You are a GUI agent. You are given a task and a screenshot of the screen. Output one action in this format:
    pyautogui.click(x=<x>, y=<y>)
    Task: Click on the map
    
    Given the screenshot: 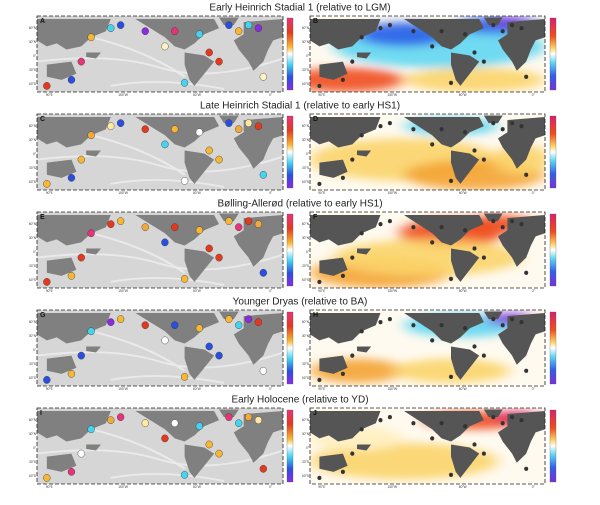 What is the action you would take?
    pyautogui.click(x=427, y=250)
    